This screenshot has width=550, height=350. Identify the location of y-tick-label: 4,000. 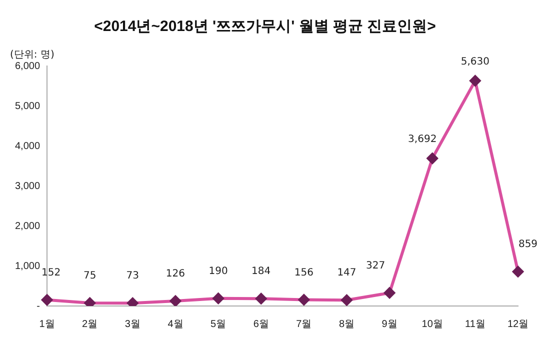
(27, 146).